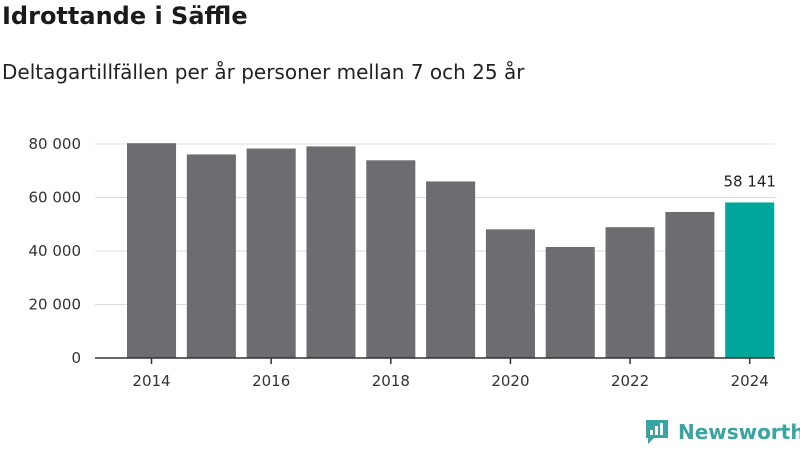  I want to click on data-label: 58 141, so click(749, 181).